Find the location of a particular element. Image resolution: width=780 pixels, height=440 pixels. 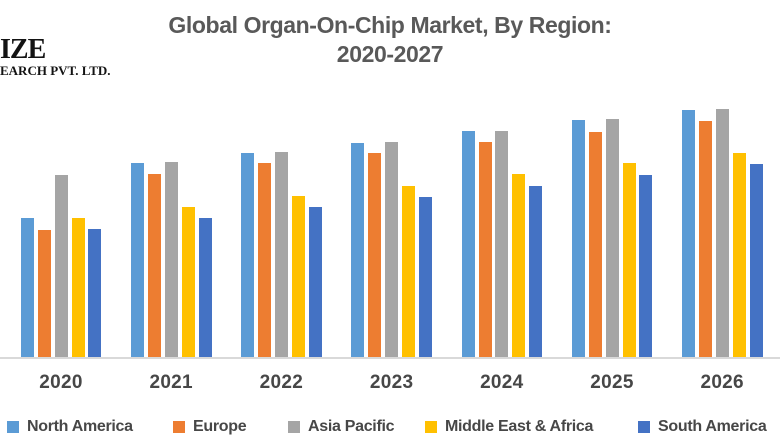

bar-south-america-2025 is located at coordinates (646, 266).